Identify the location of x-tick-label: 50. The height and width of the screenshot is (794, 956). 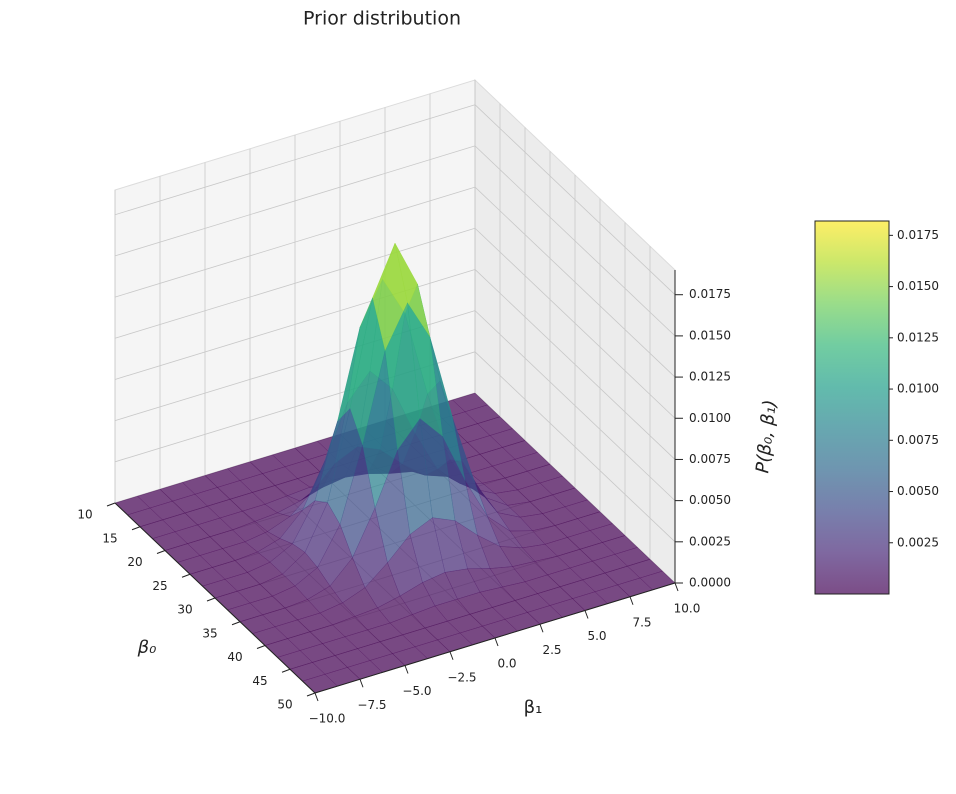
(284, 705).